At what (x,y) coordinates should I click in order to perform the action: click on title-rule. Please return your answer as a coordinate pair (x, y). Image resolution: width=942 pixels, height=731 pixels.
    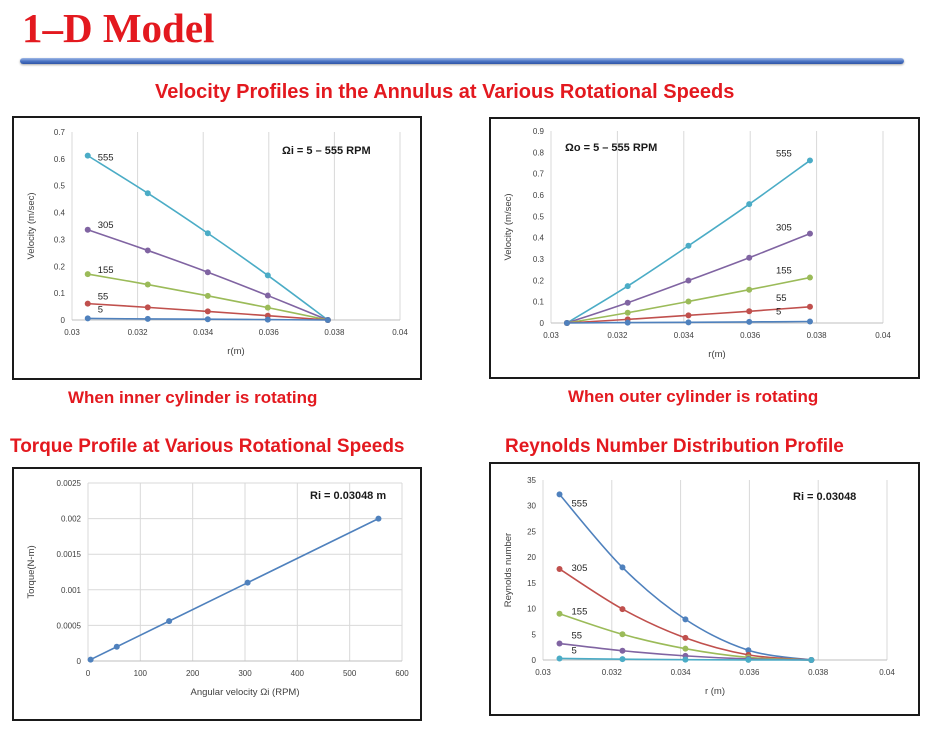
    Looking at the image, I should click on (462, 61).